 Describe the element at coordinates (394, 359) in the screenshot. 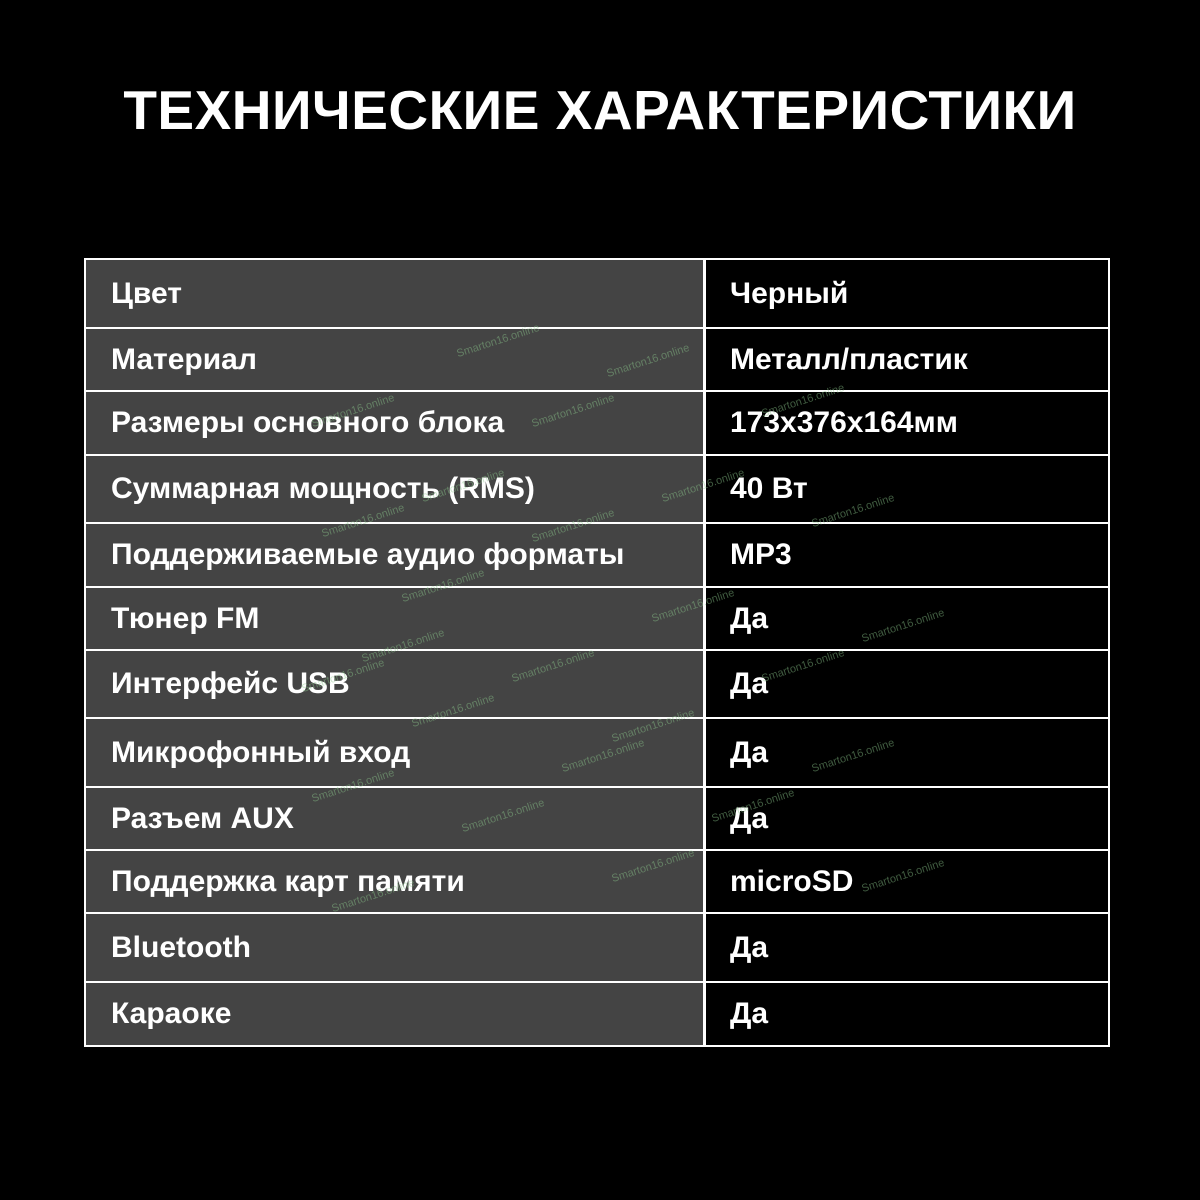

I see `spec-label: Материал` at that location.